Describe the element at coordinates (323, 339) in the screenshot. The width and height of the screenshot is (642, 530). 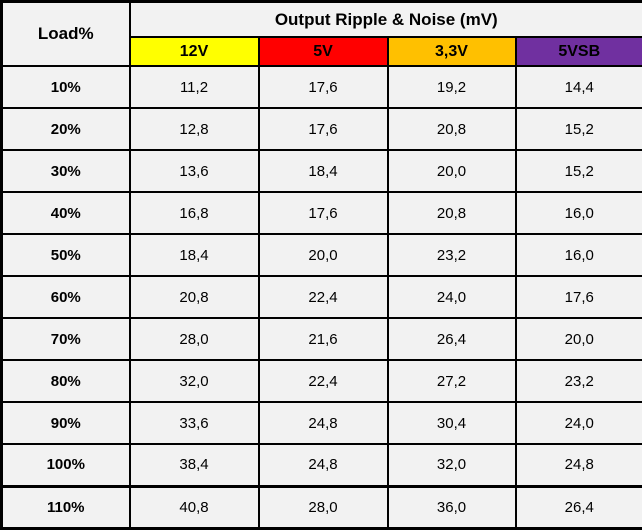
I see `value-cell: 21,6` at that location.